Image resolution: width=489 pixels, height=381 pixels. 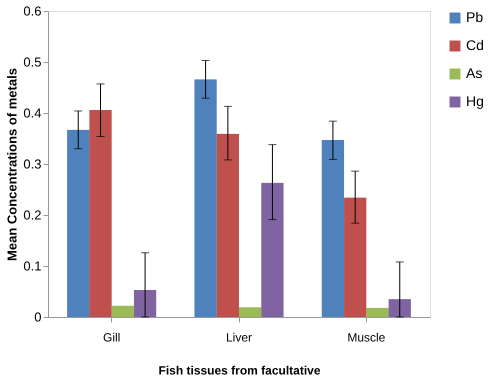 What do you see at coordinates (32, 164) in the screenshot?
I see `y-tick-label: 0.3` at bounding box center [32, 164].